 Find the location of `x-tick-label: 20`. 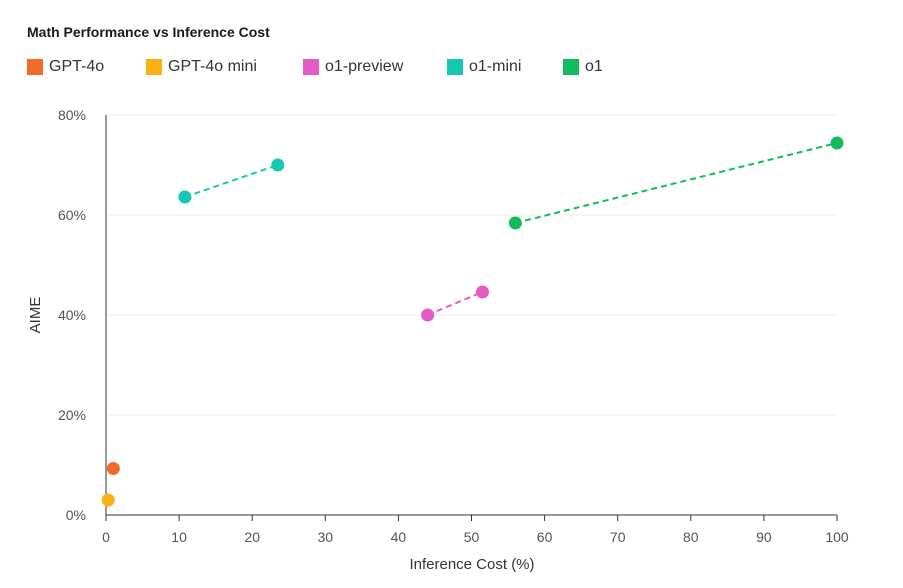

x-tick-label: 20 is located at coordinates (252, 537).